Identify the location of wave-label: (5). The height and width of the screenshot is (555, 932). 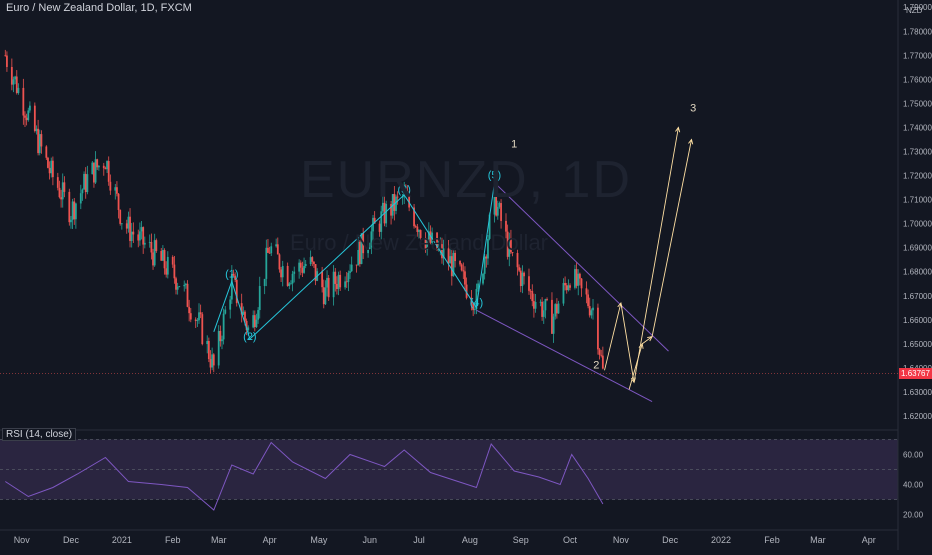
(494, 176).